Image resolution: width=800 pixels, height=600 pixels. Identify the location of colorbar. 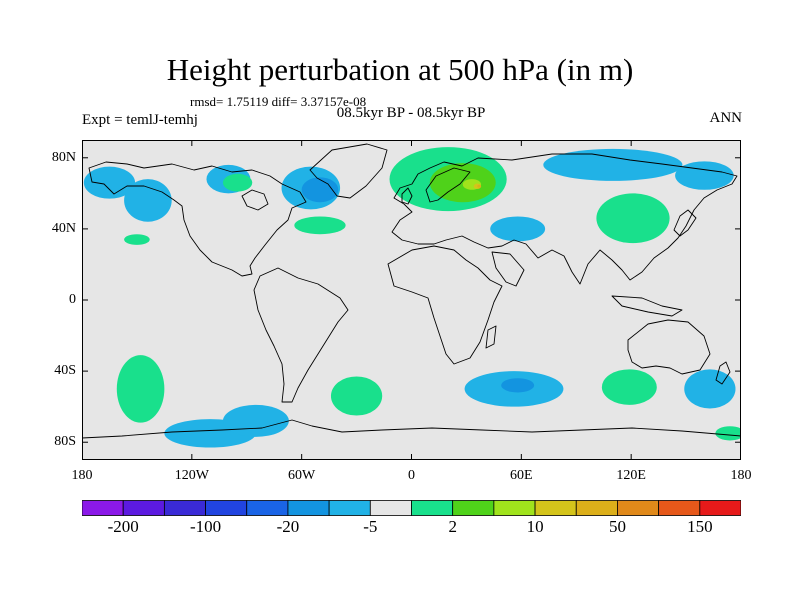
(411, 508).